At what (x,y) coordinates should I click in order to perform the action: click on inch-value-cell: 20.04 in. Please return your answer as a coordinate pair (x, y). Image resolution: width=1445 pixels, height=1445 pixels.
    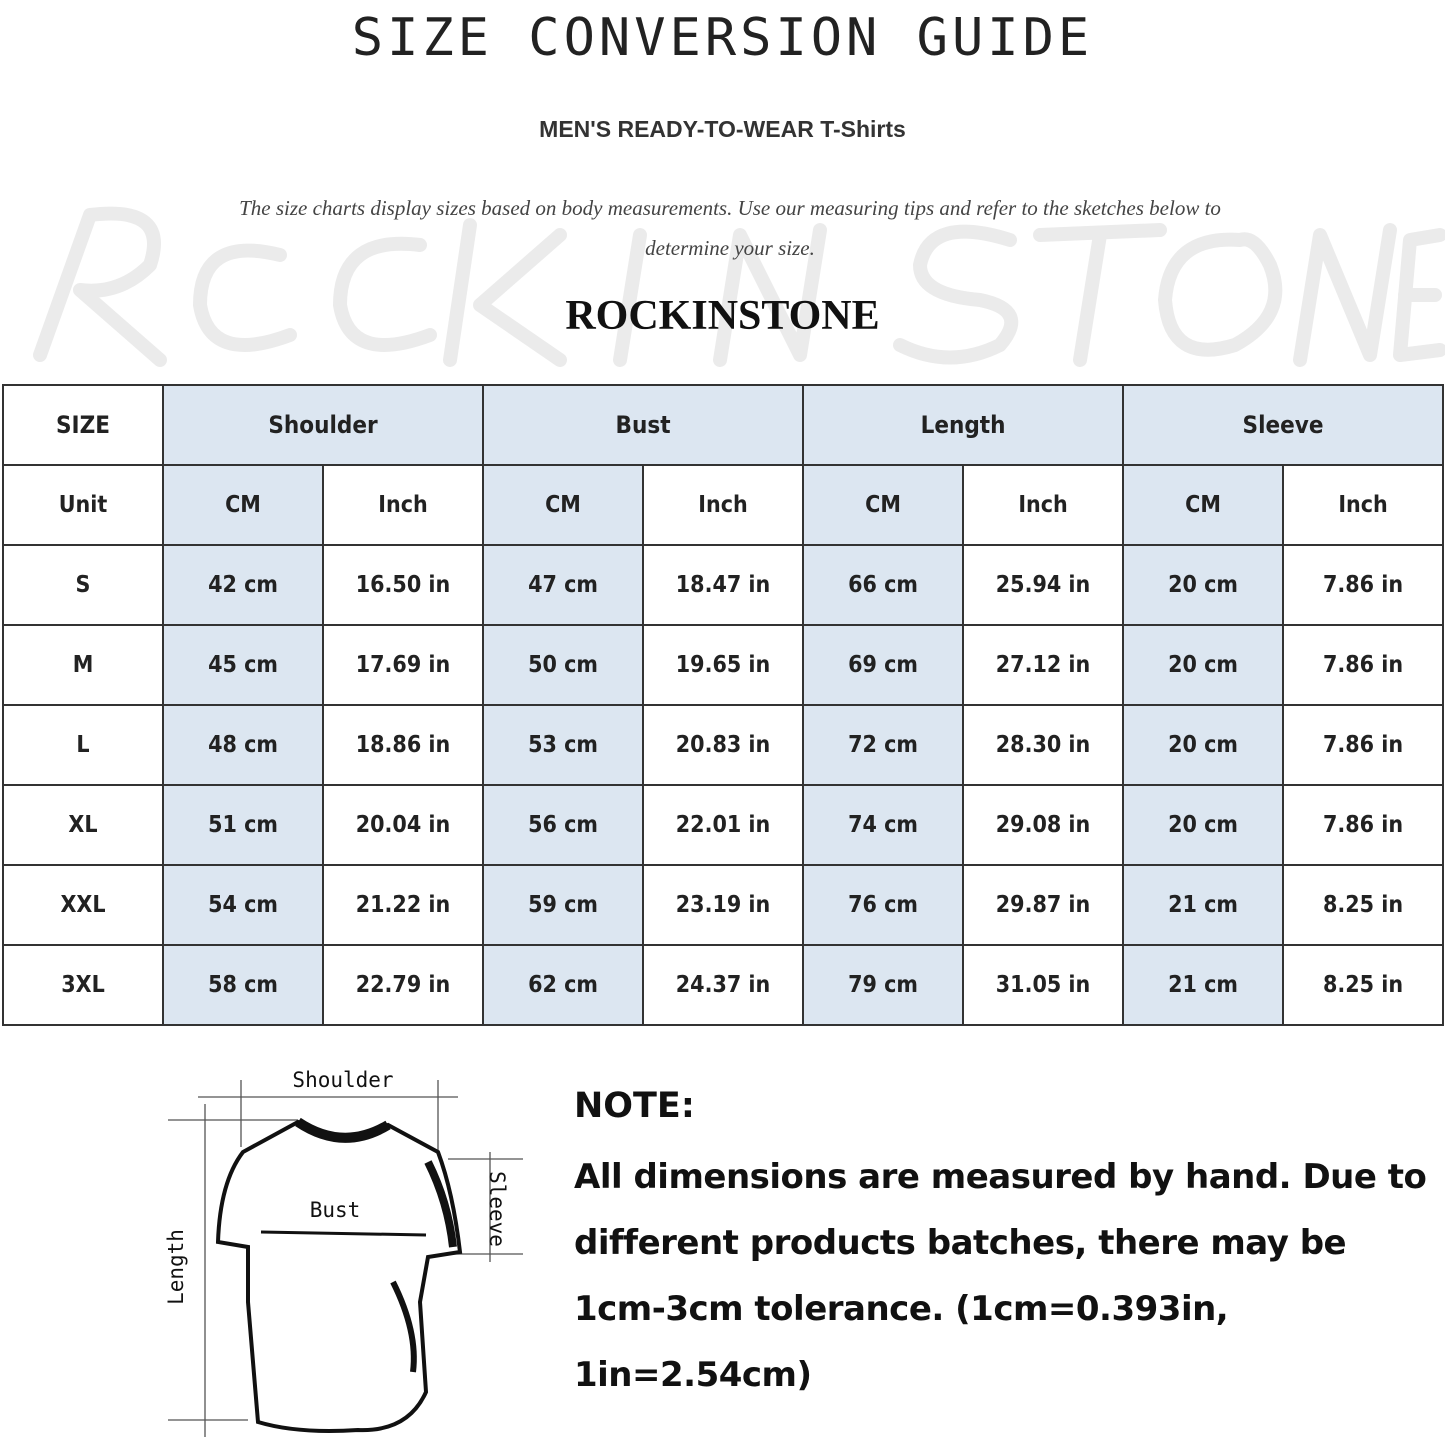
    Looking at the image, I should click on (403, 825).